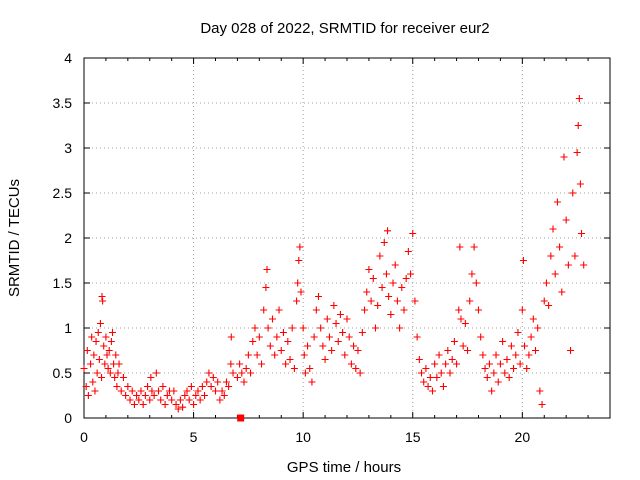 The image size is (640, 480). I want to click on x-tick-label: 5, so click(194, 437).